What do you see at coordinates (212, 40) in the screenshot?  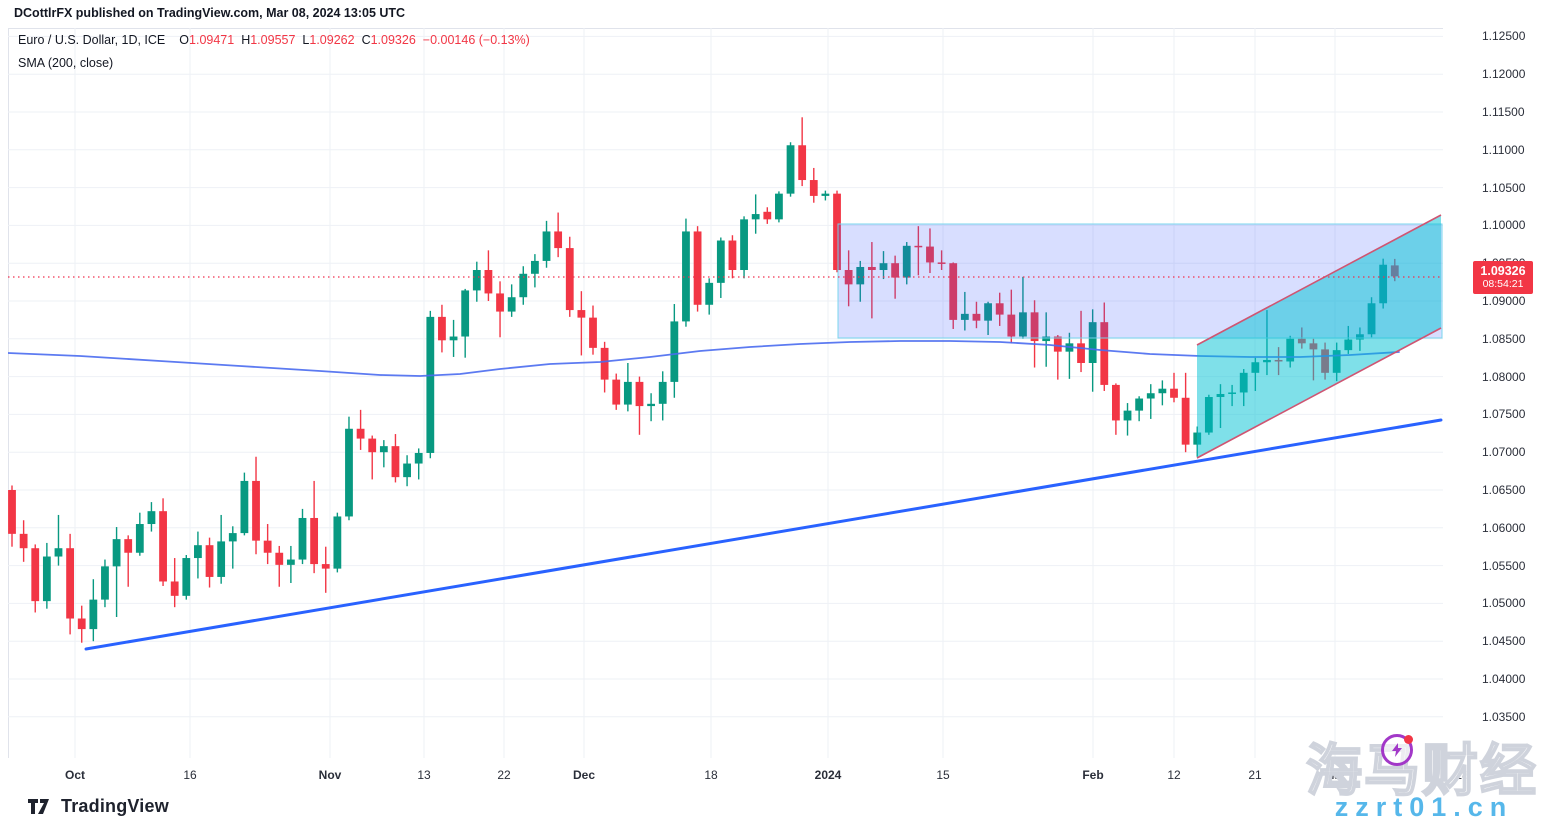 I see `ohlc-value: 1.09471` at bounding box center [212, 40].